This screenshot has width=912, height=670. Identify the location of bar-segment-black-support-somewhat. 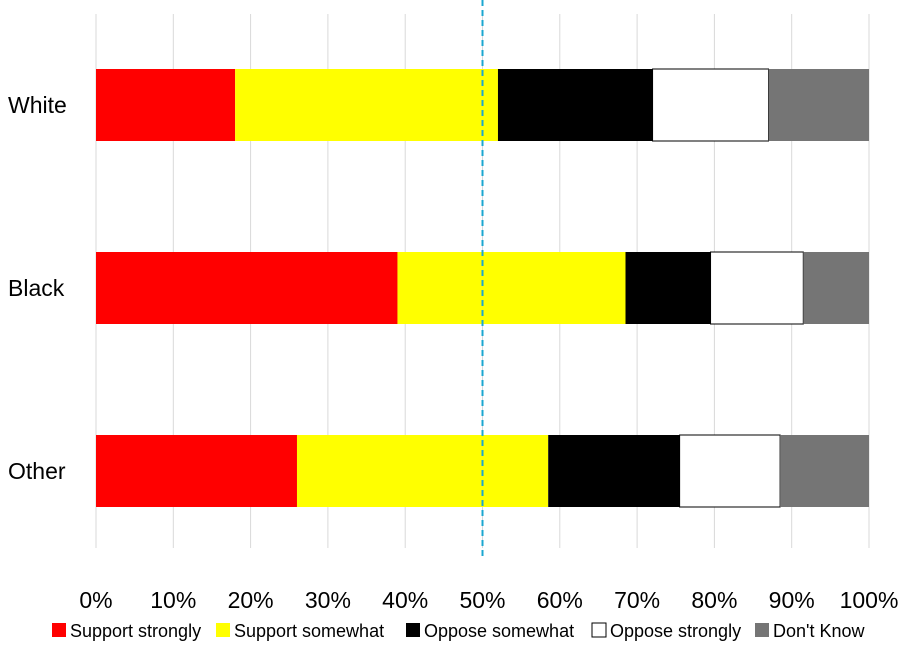
(511, 288).